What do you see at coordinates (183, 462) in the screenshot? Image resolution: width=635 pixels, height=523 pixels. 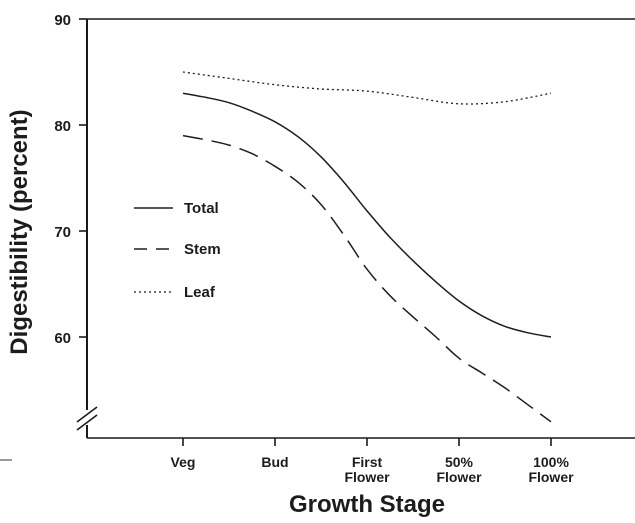 I see `x-tick-label: Veg` at bounding box center [183, 462].